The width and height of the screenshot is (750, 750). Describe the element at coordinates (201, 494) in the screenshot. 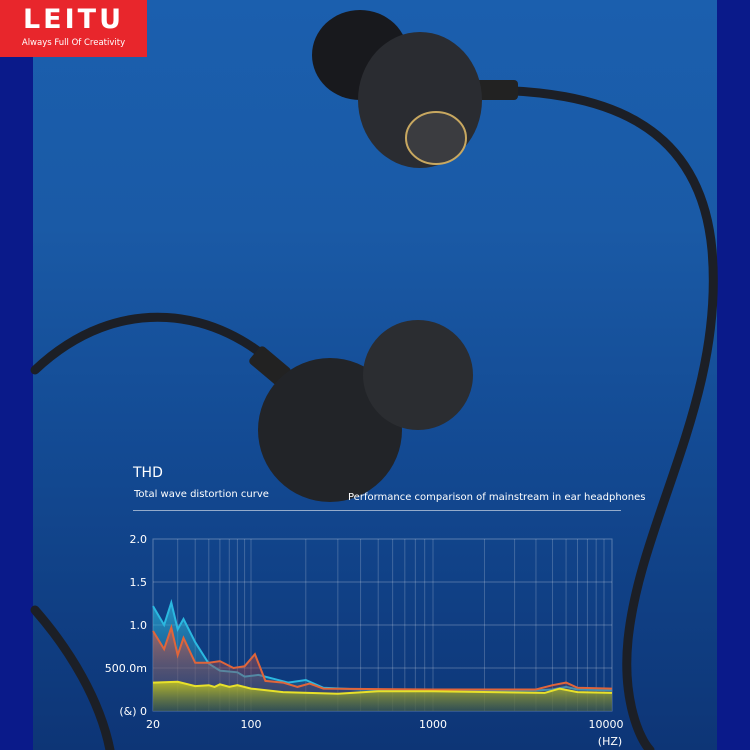

I see `chart-subtitle: Total wave distortion curve` at that location.